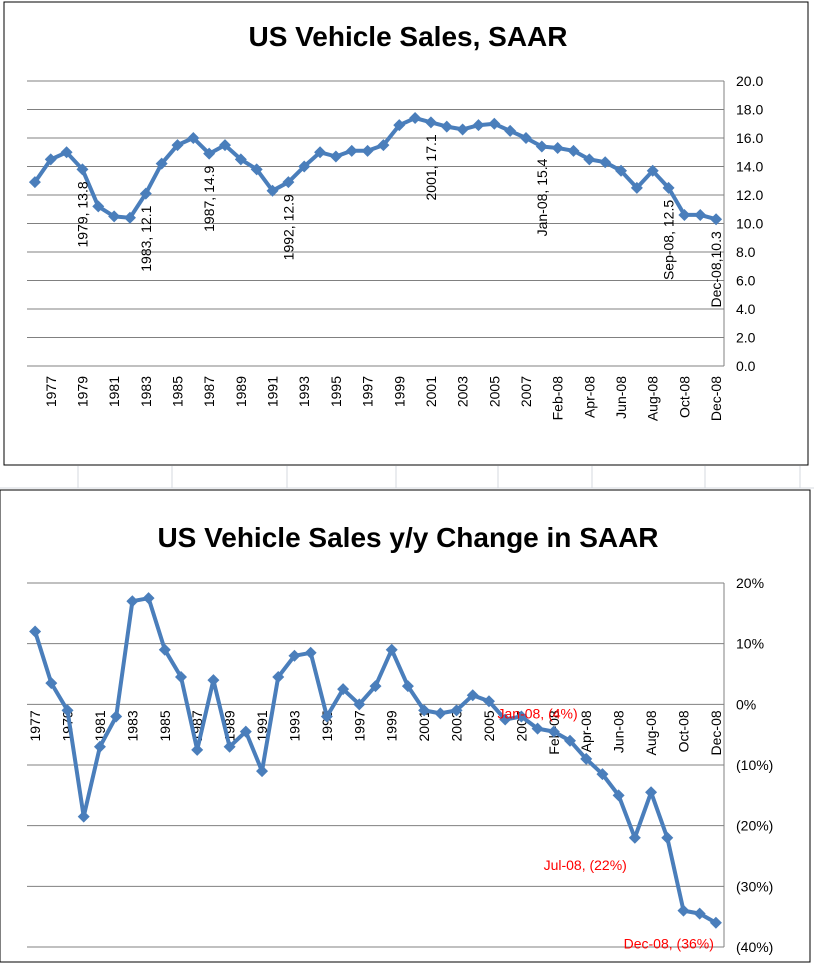 The width and height of the screenshot is (814, 965). What do you see at coordinates (407, 36) in the screenshot?
I see `chart1-title: US Vehicle Sales, SAAR` at bounding box center [407, 36].